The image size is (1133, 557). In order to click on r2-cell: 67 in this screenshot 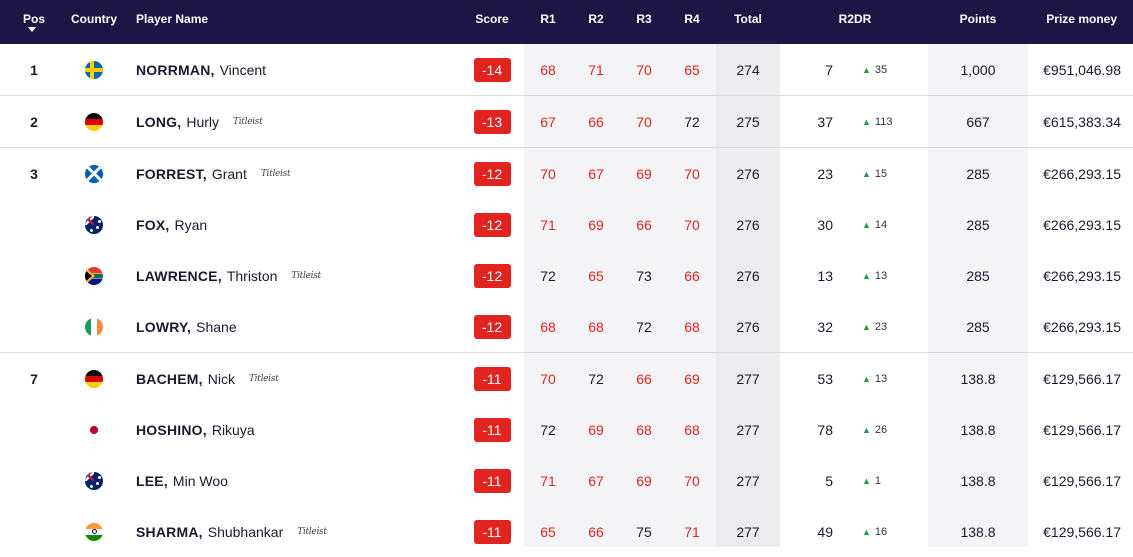, I will do `click(596, 480)`.